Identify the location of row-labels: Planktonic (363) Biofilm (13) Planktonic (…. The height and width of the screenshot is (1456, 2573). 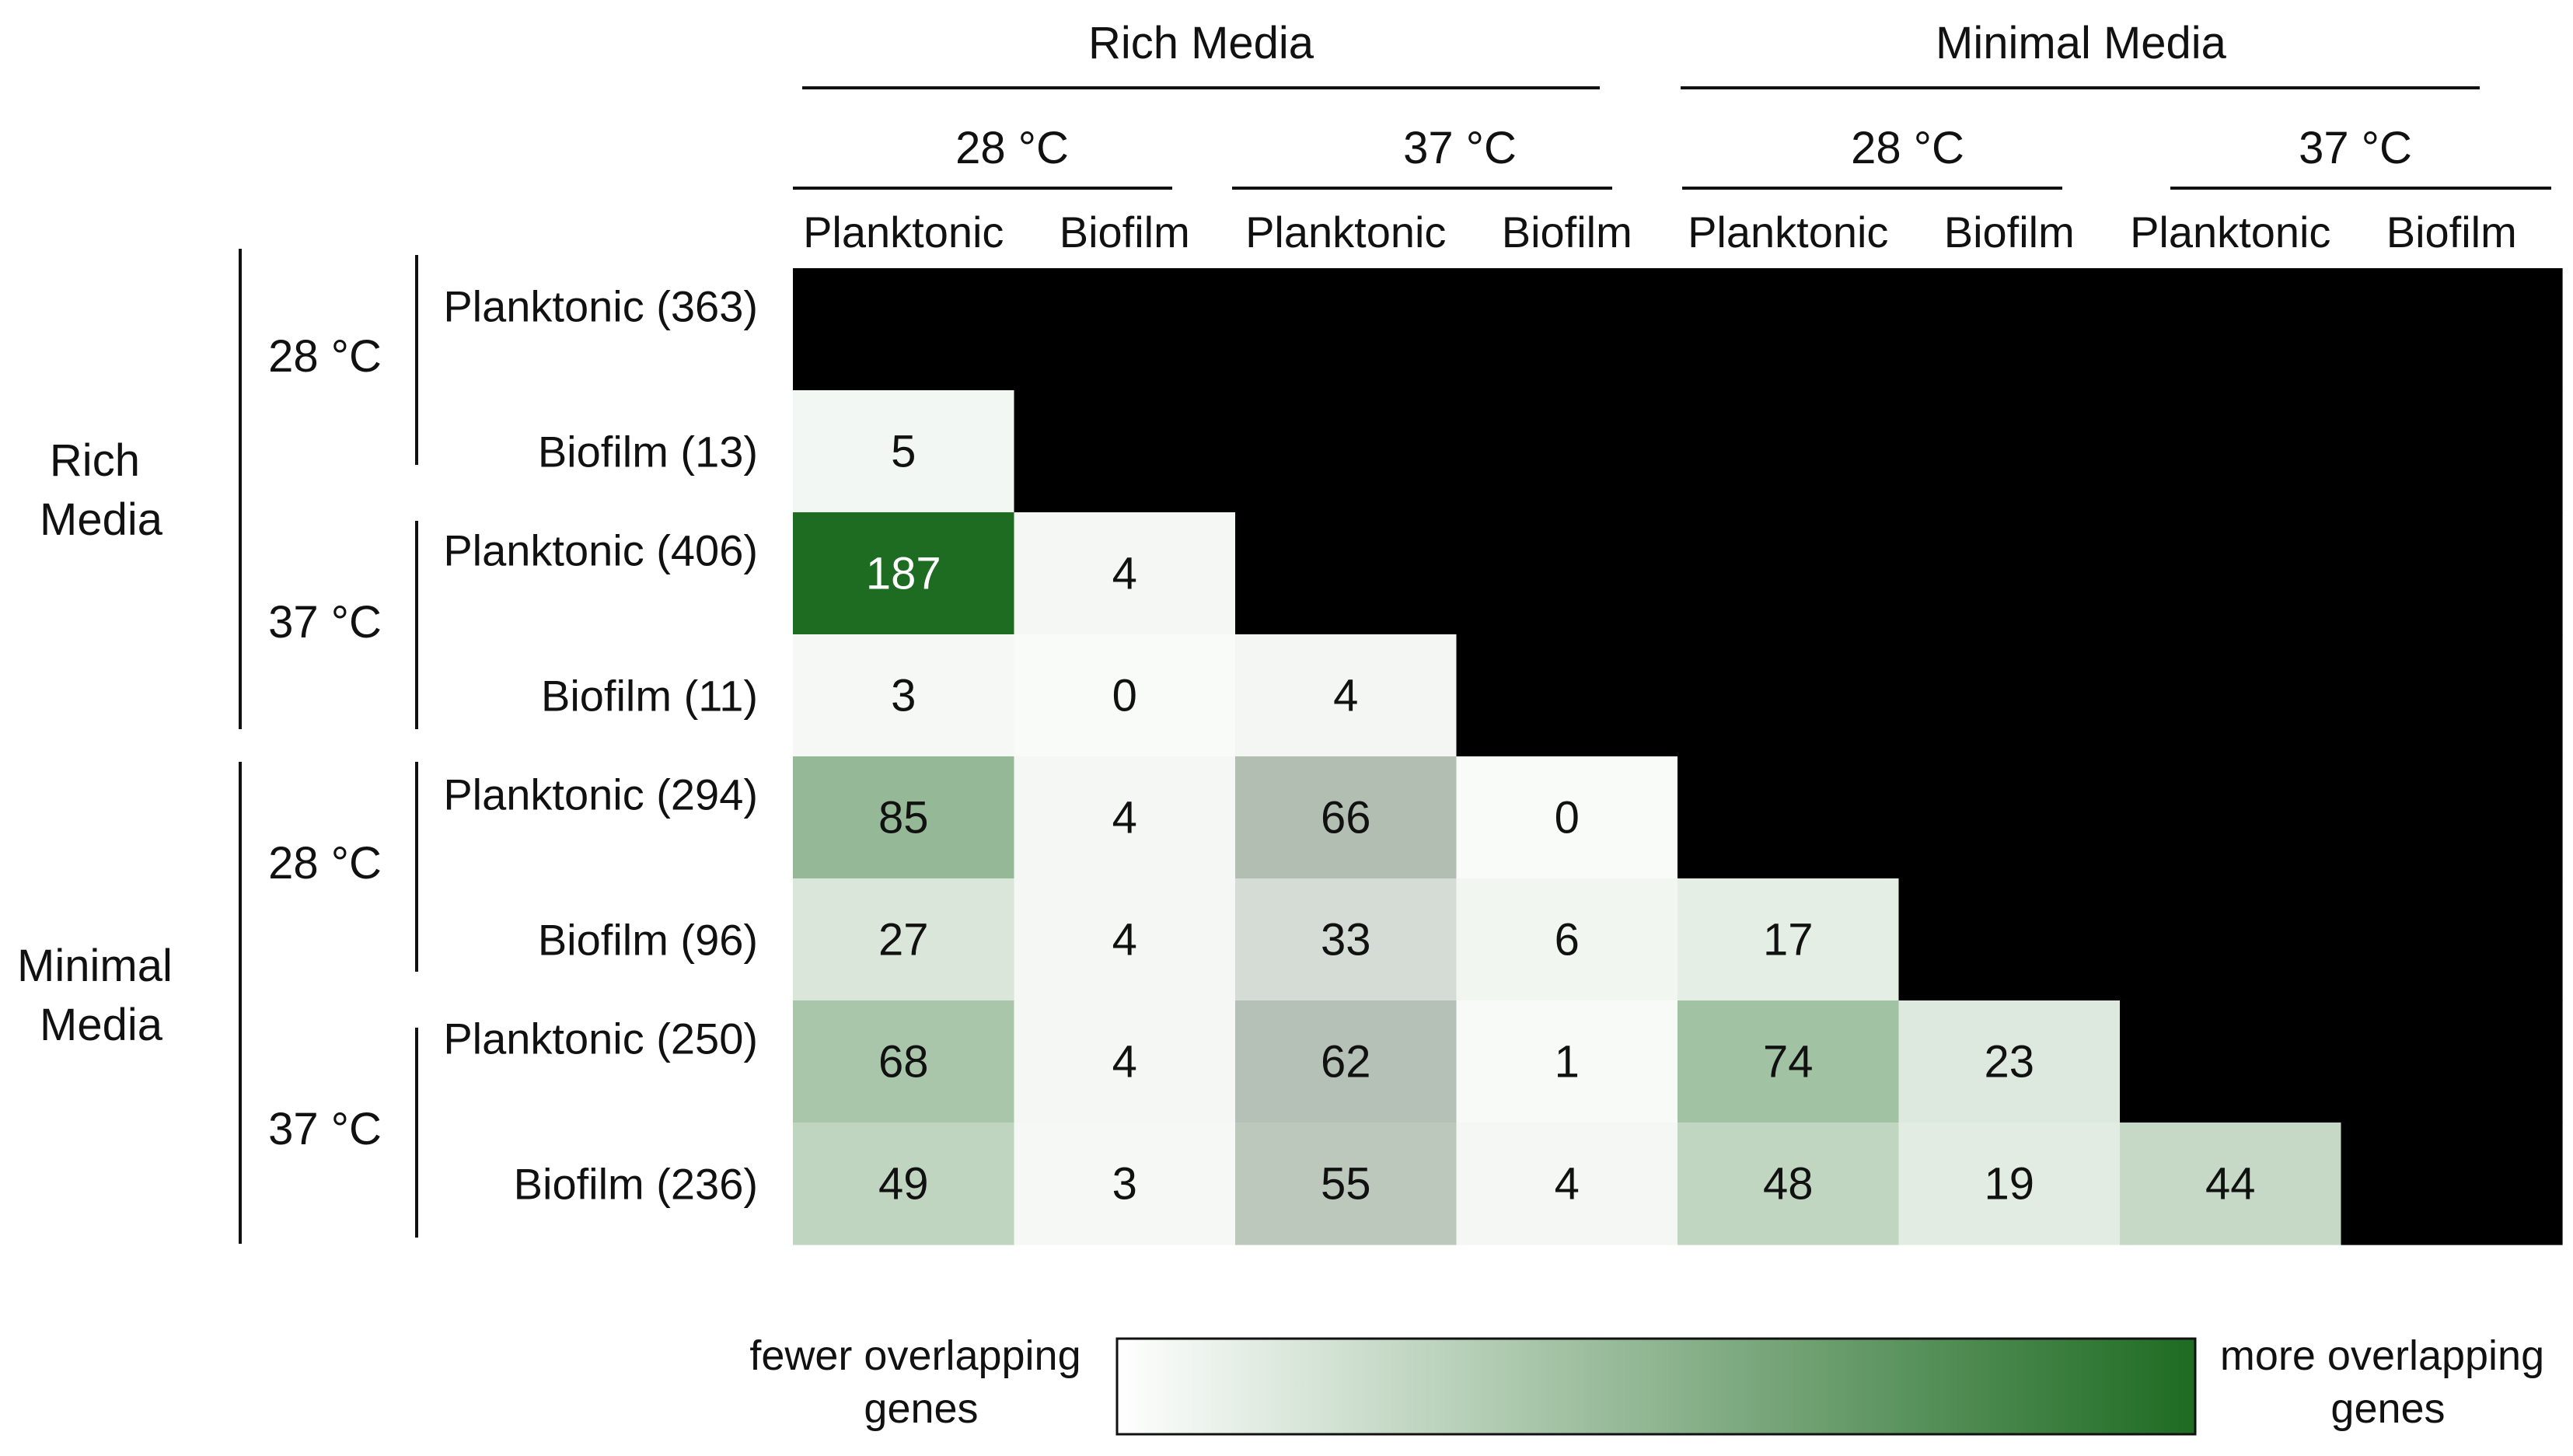
(600, 745).